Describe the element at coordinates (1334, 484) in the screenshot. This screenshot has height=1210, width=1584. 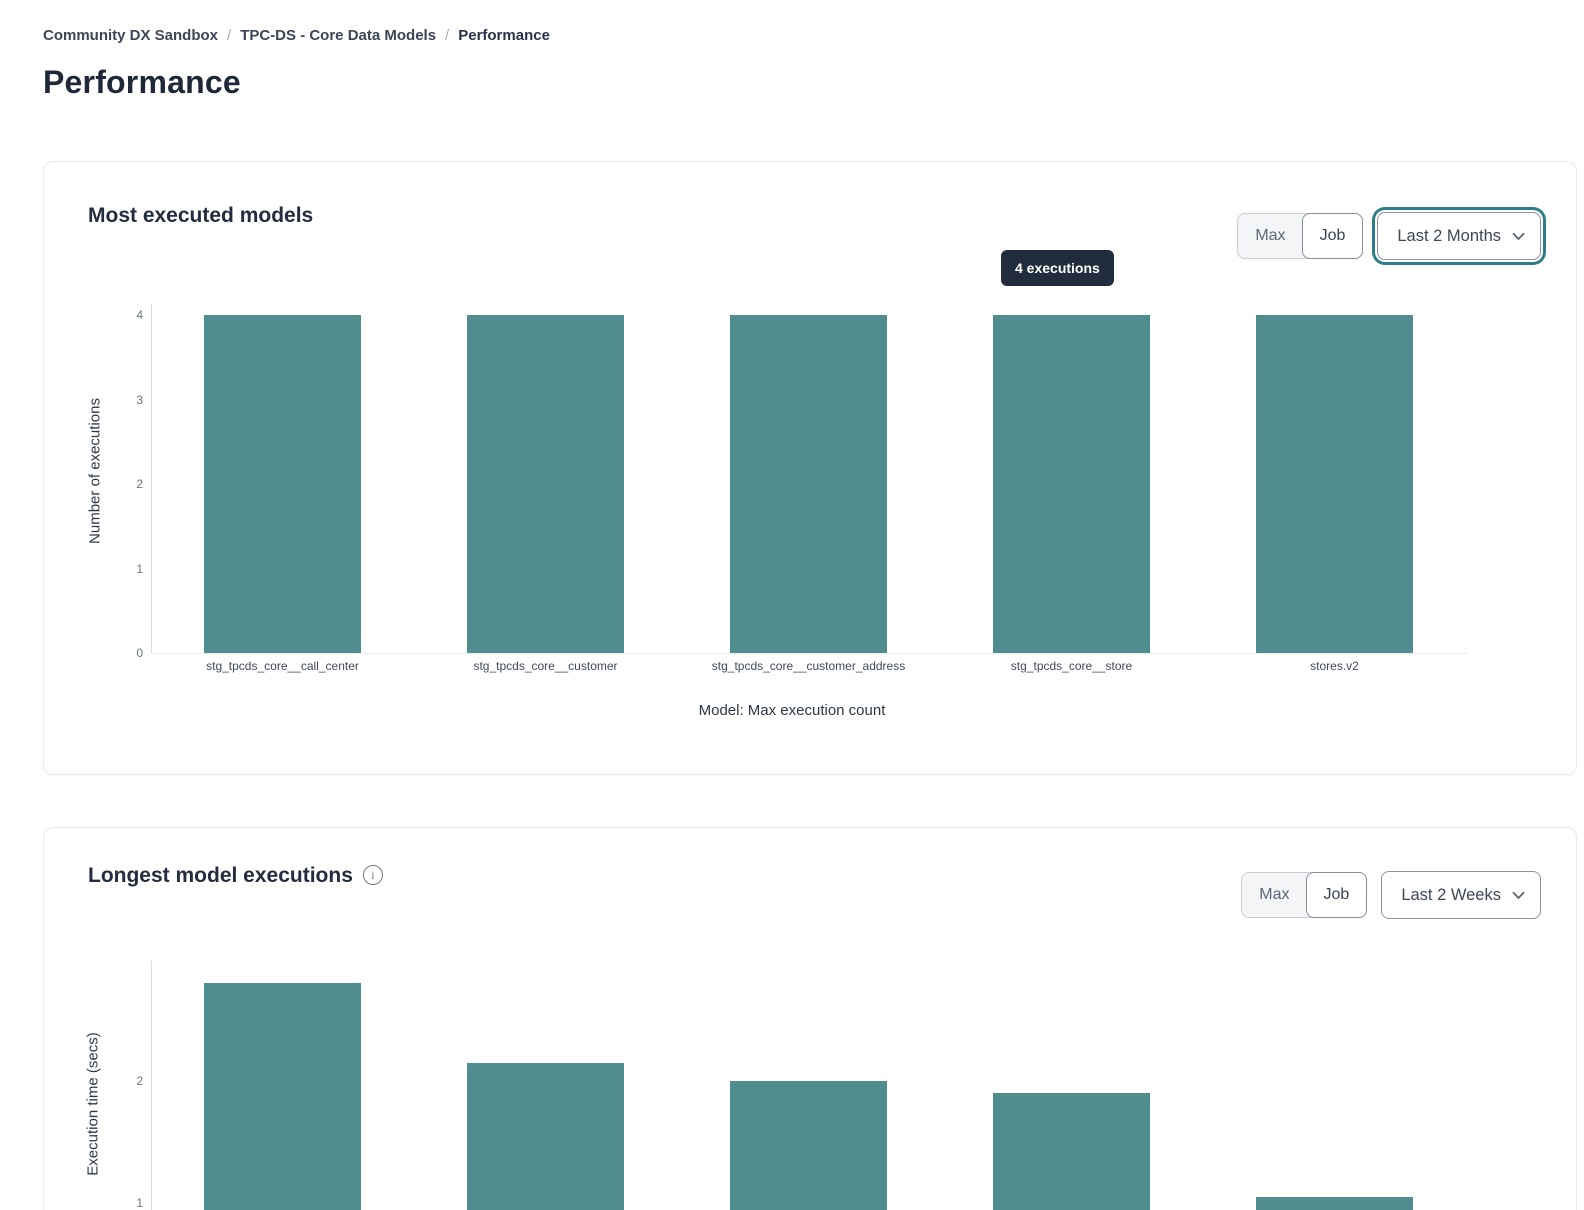
I see `bar-stores.v2` at that location.